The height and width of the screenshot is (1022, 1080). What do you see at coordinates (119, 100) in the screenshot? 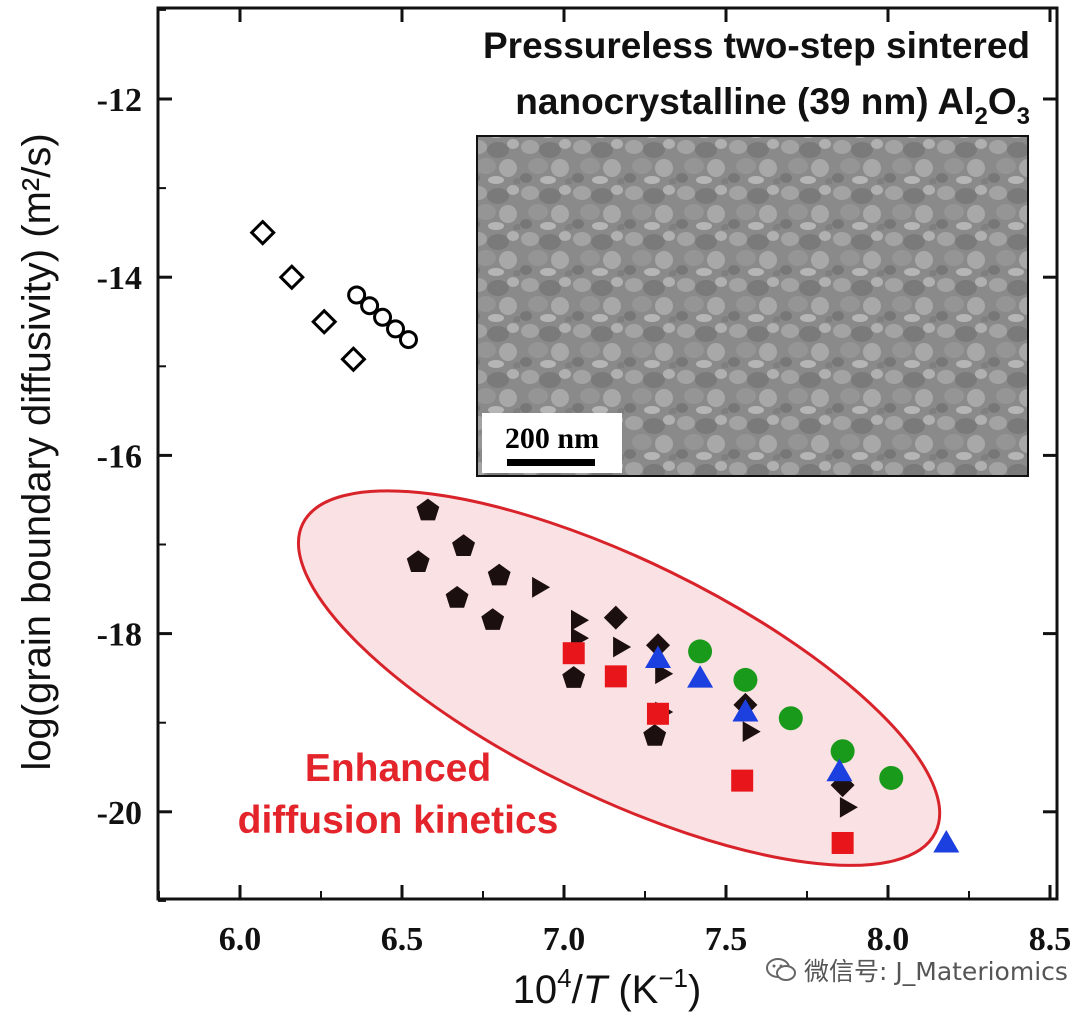
I see `y-tick-label: -12` at bounding box center [119, 100].